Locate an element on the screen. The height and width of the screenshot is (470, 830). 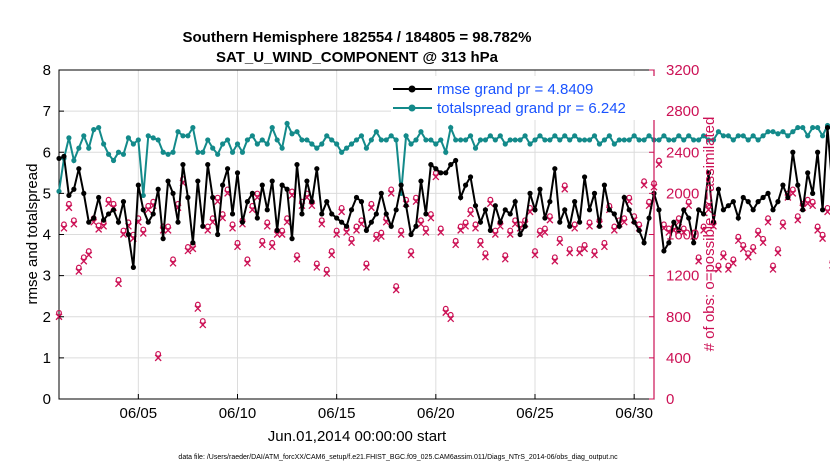
y-tick-label-right: 3200 is located at coordinates (682, 70).